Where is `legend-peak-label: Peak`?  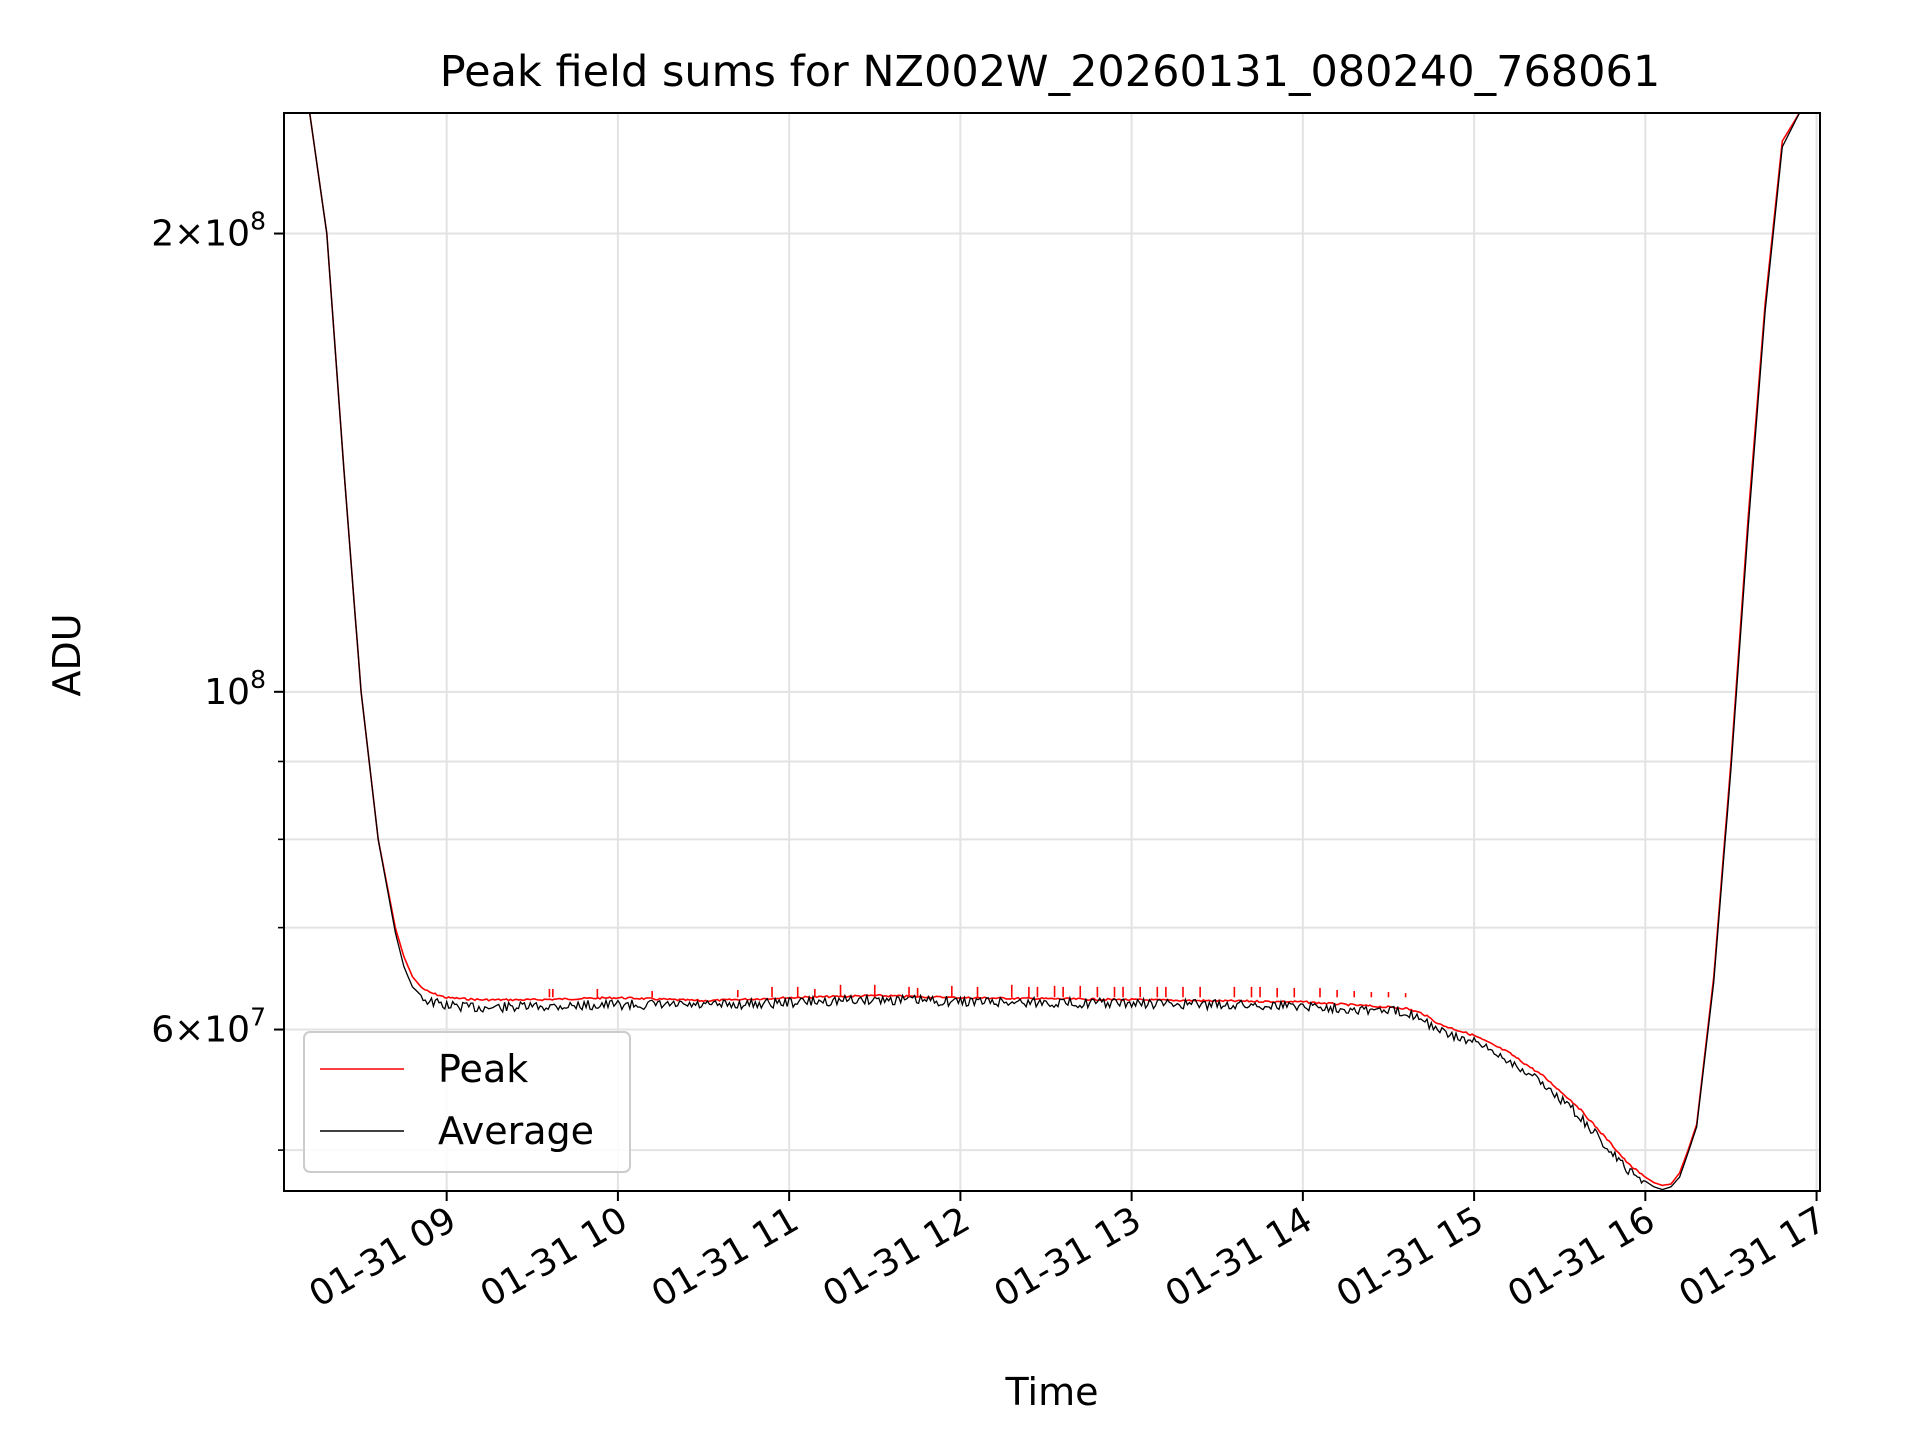
legend-peak-label: Peak is located at coordinates (483, 1069).